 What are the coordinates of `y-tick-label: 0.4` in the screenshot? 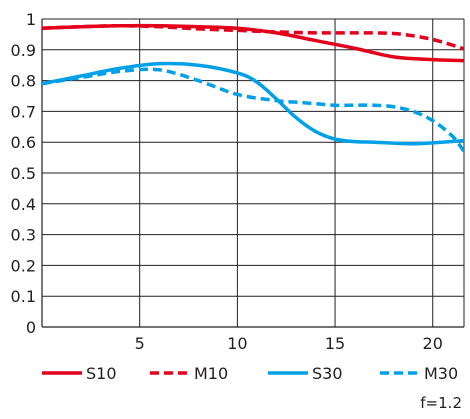 It's located at (23, 204).